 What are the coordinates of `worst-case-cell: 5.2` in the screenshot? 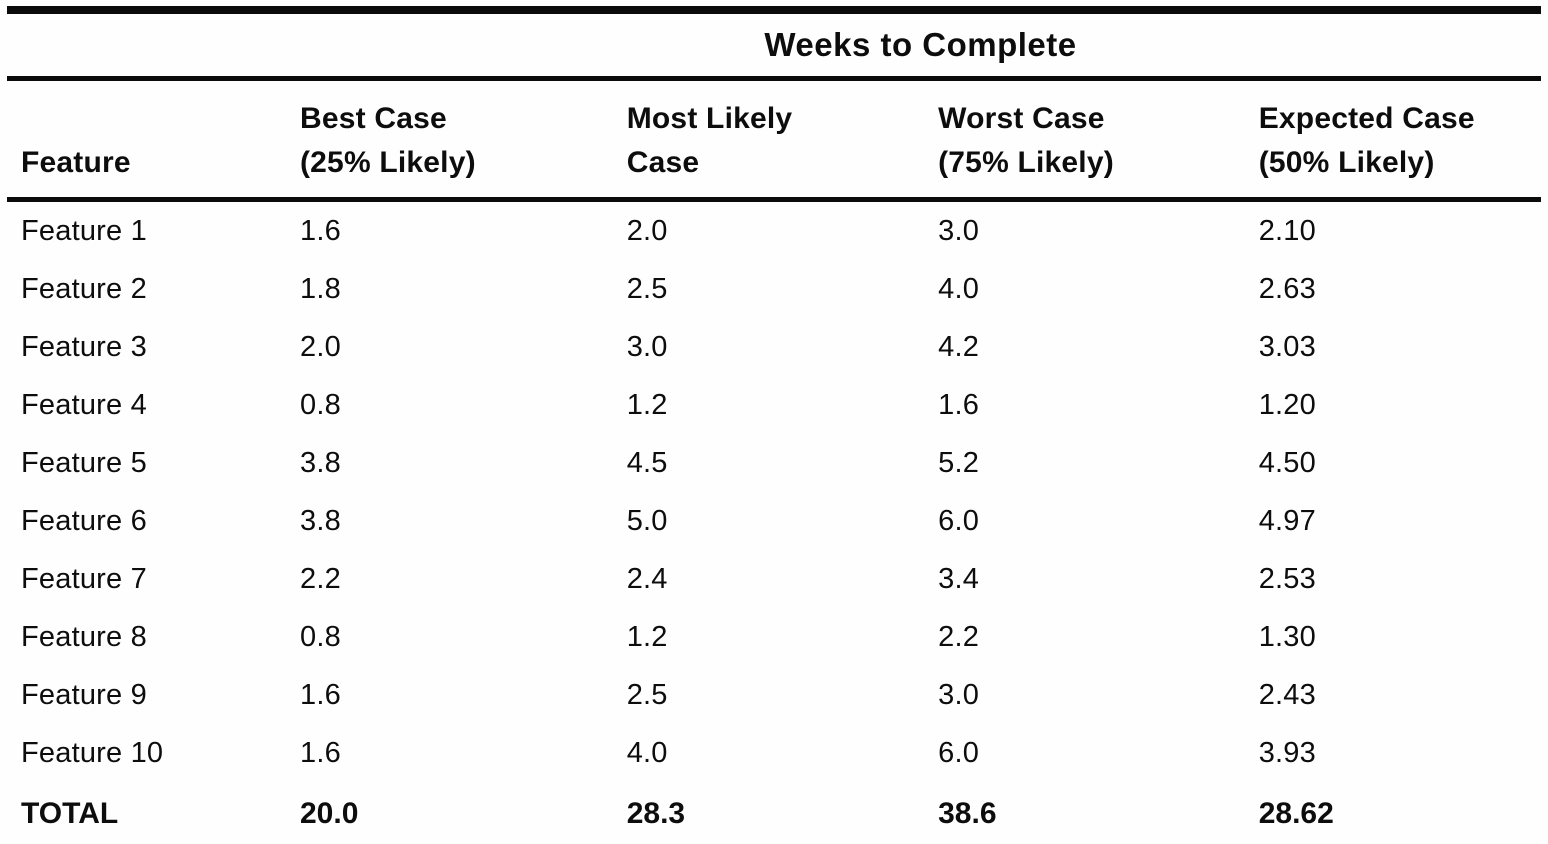 It's located at (959, 462).